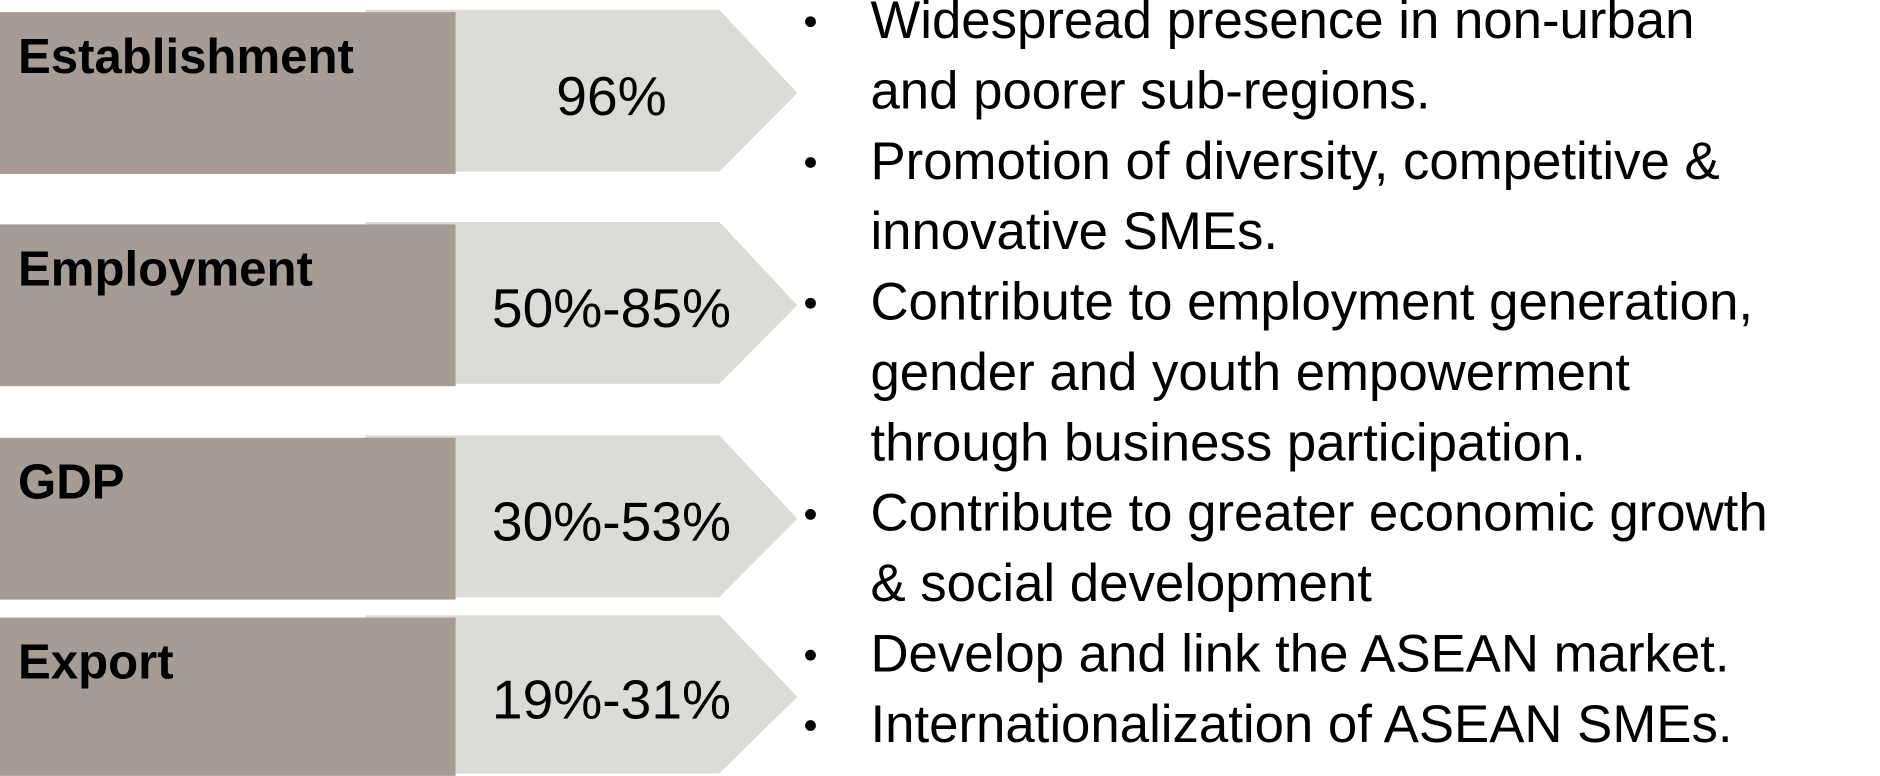  I want to click on row-value: 50%-85%, so click(611, 308).